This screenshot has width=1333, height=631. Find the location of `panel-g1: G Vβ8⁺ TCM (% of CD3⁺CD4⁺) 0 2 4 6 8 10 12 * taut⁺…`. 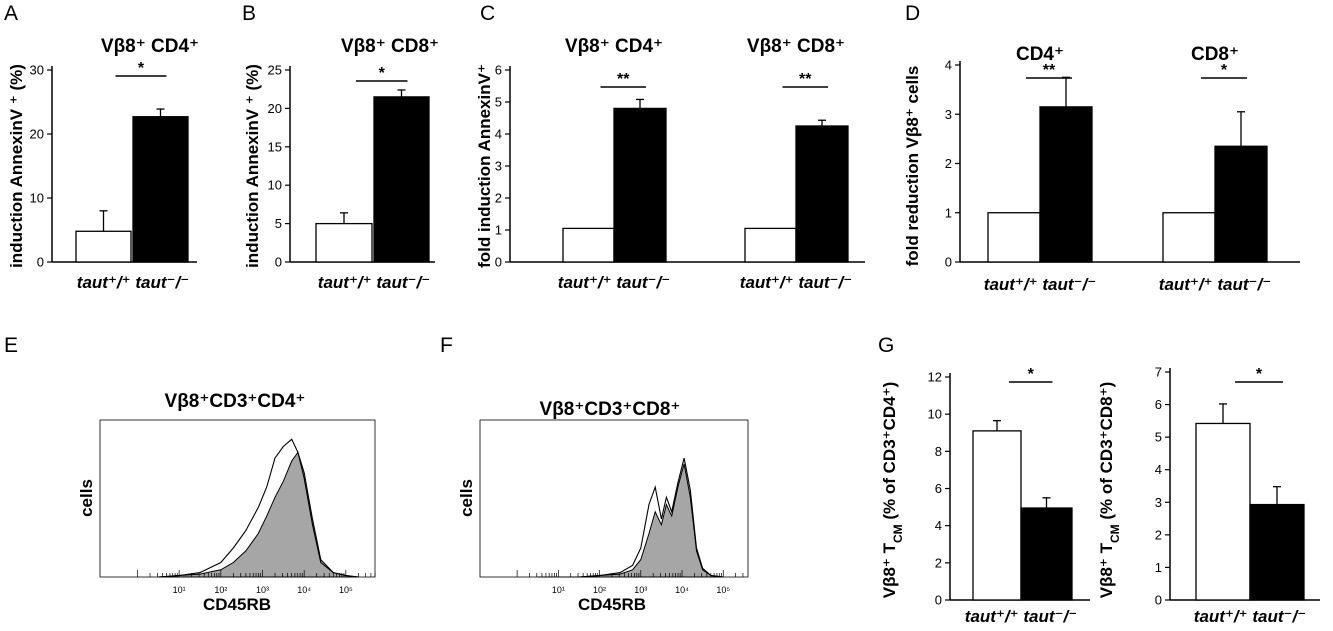

panel-g1: G Vβ8⁺ TCM (% of CD3⁺CD4⁺) 0 2 4 6 8 10 12 * taut⁺… is located at coordinates (984, 480).